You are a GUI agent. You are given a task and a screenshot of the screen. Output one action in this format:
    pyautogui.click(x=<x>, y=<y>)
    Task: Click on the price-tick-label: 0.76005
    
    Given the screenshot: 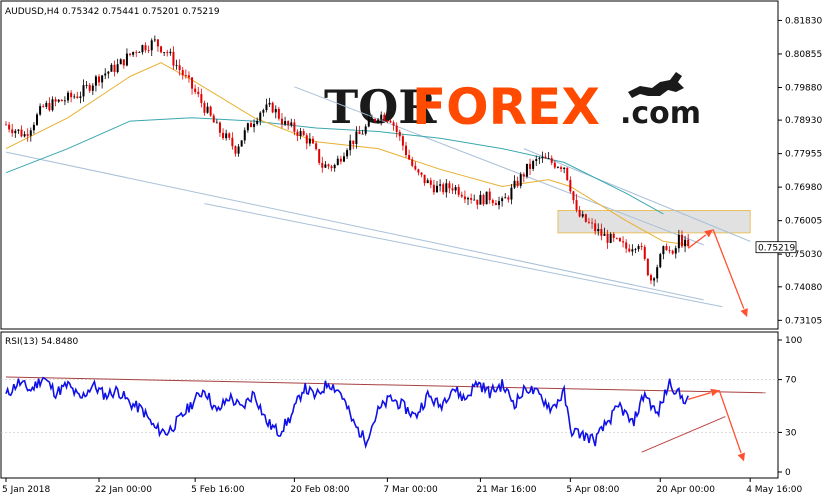 What is the action you would take?
    pyautogui.click(x=803, y=222)
    